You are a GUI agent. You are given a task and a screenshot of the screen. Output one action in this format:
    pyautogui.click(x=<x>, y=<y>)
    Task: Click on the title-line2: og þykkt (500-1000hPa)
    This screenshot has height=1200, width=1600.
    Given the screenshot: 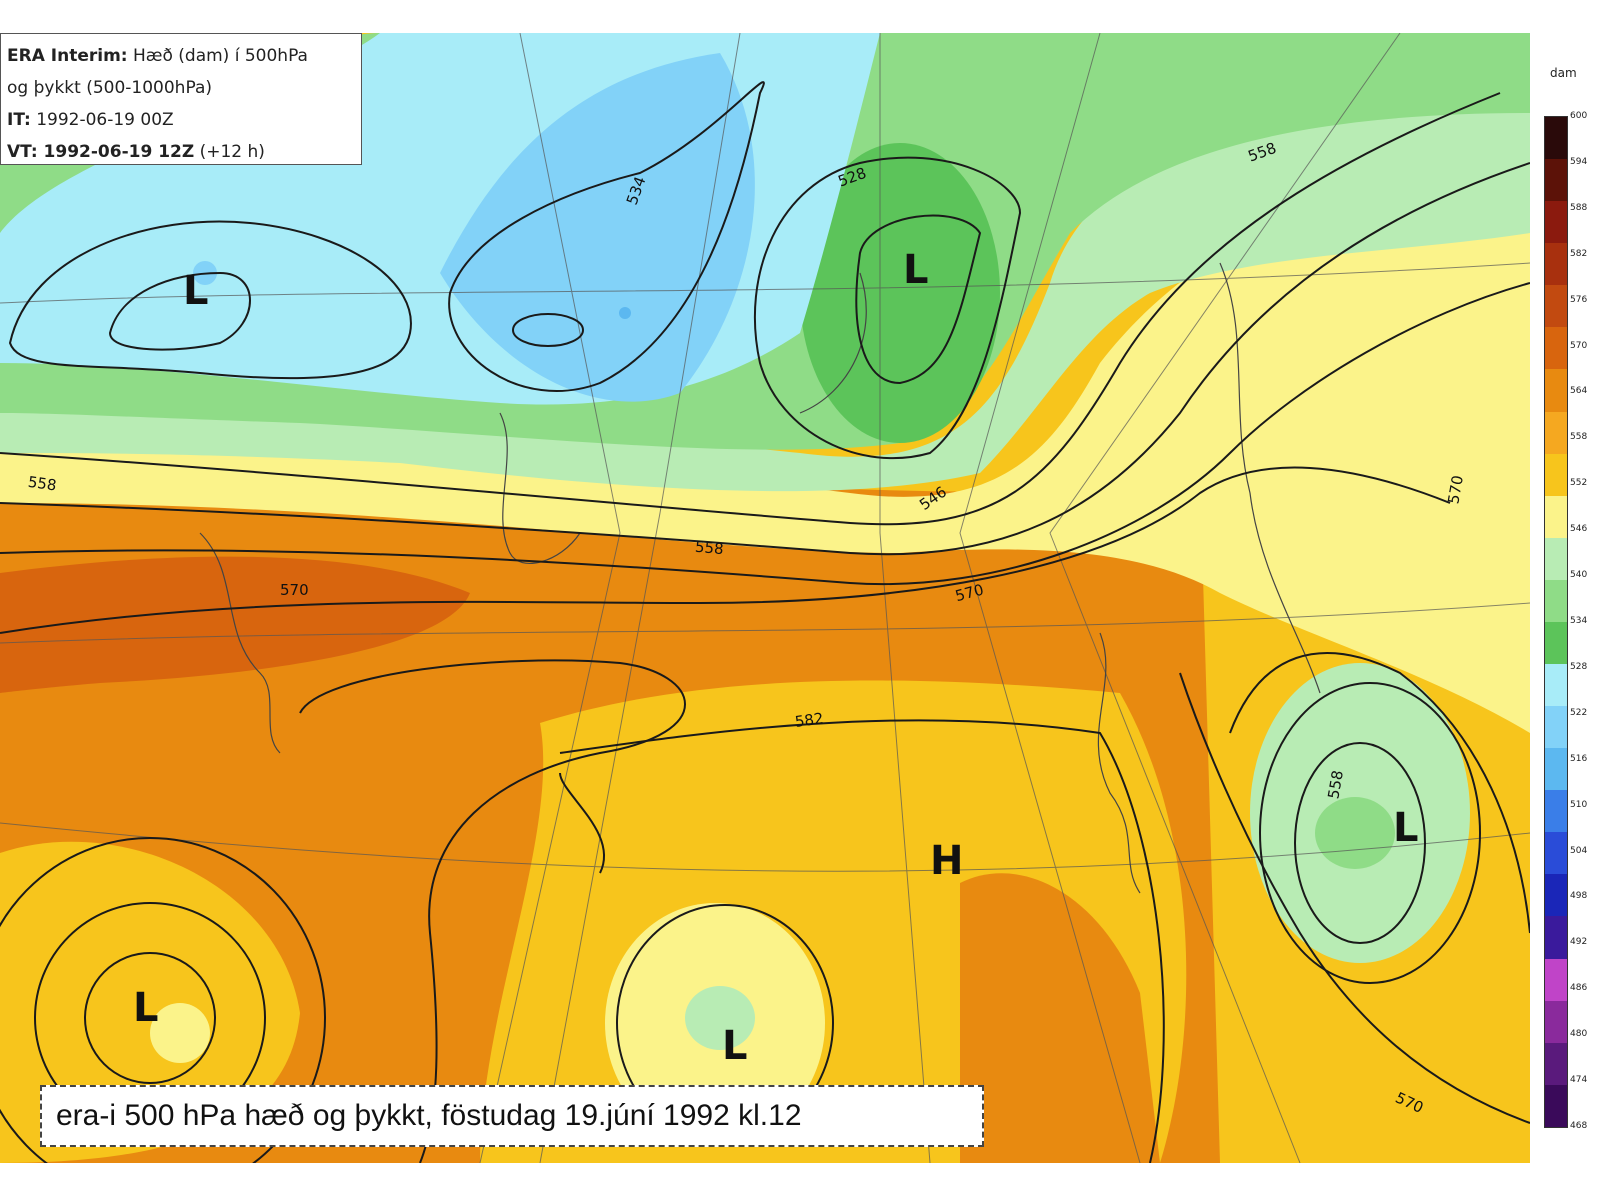 What is the action you would take?
    pyautogui.click(x=109, y=88)
    